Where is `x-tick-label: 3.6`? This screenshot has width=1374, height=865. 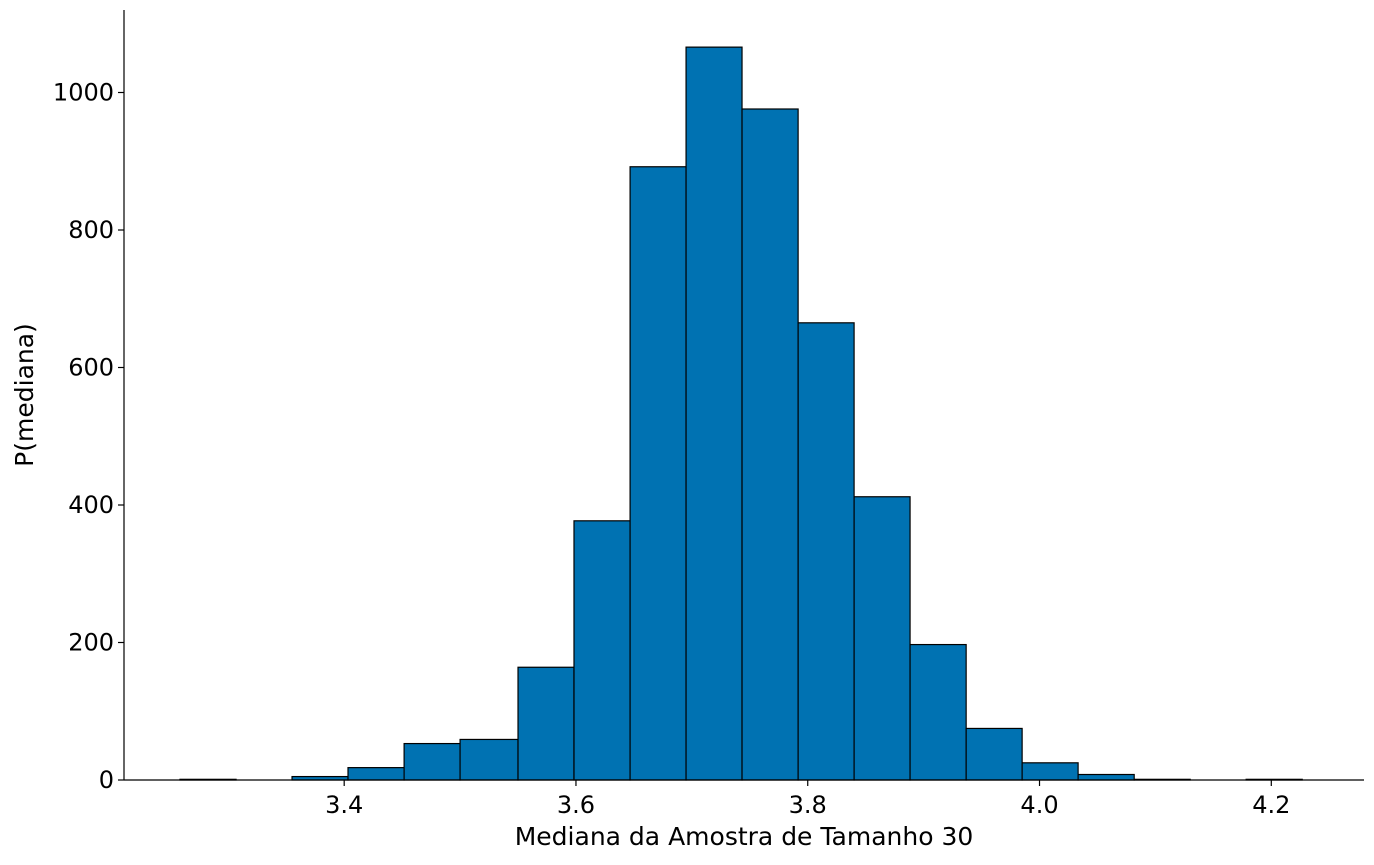 x-tick-label: 3.6 is located at coordinates (576, 805).